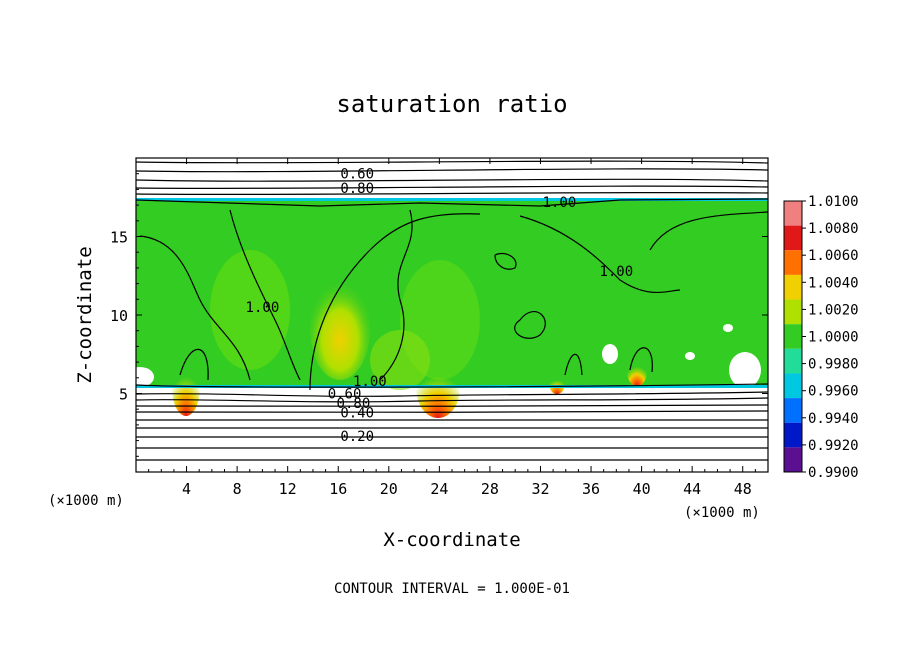  What do you see at coordinates (833, 446) in the screenshot?
I see `colorbar-label: 0.9920` at bounding box center [833, 446].